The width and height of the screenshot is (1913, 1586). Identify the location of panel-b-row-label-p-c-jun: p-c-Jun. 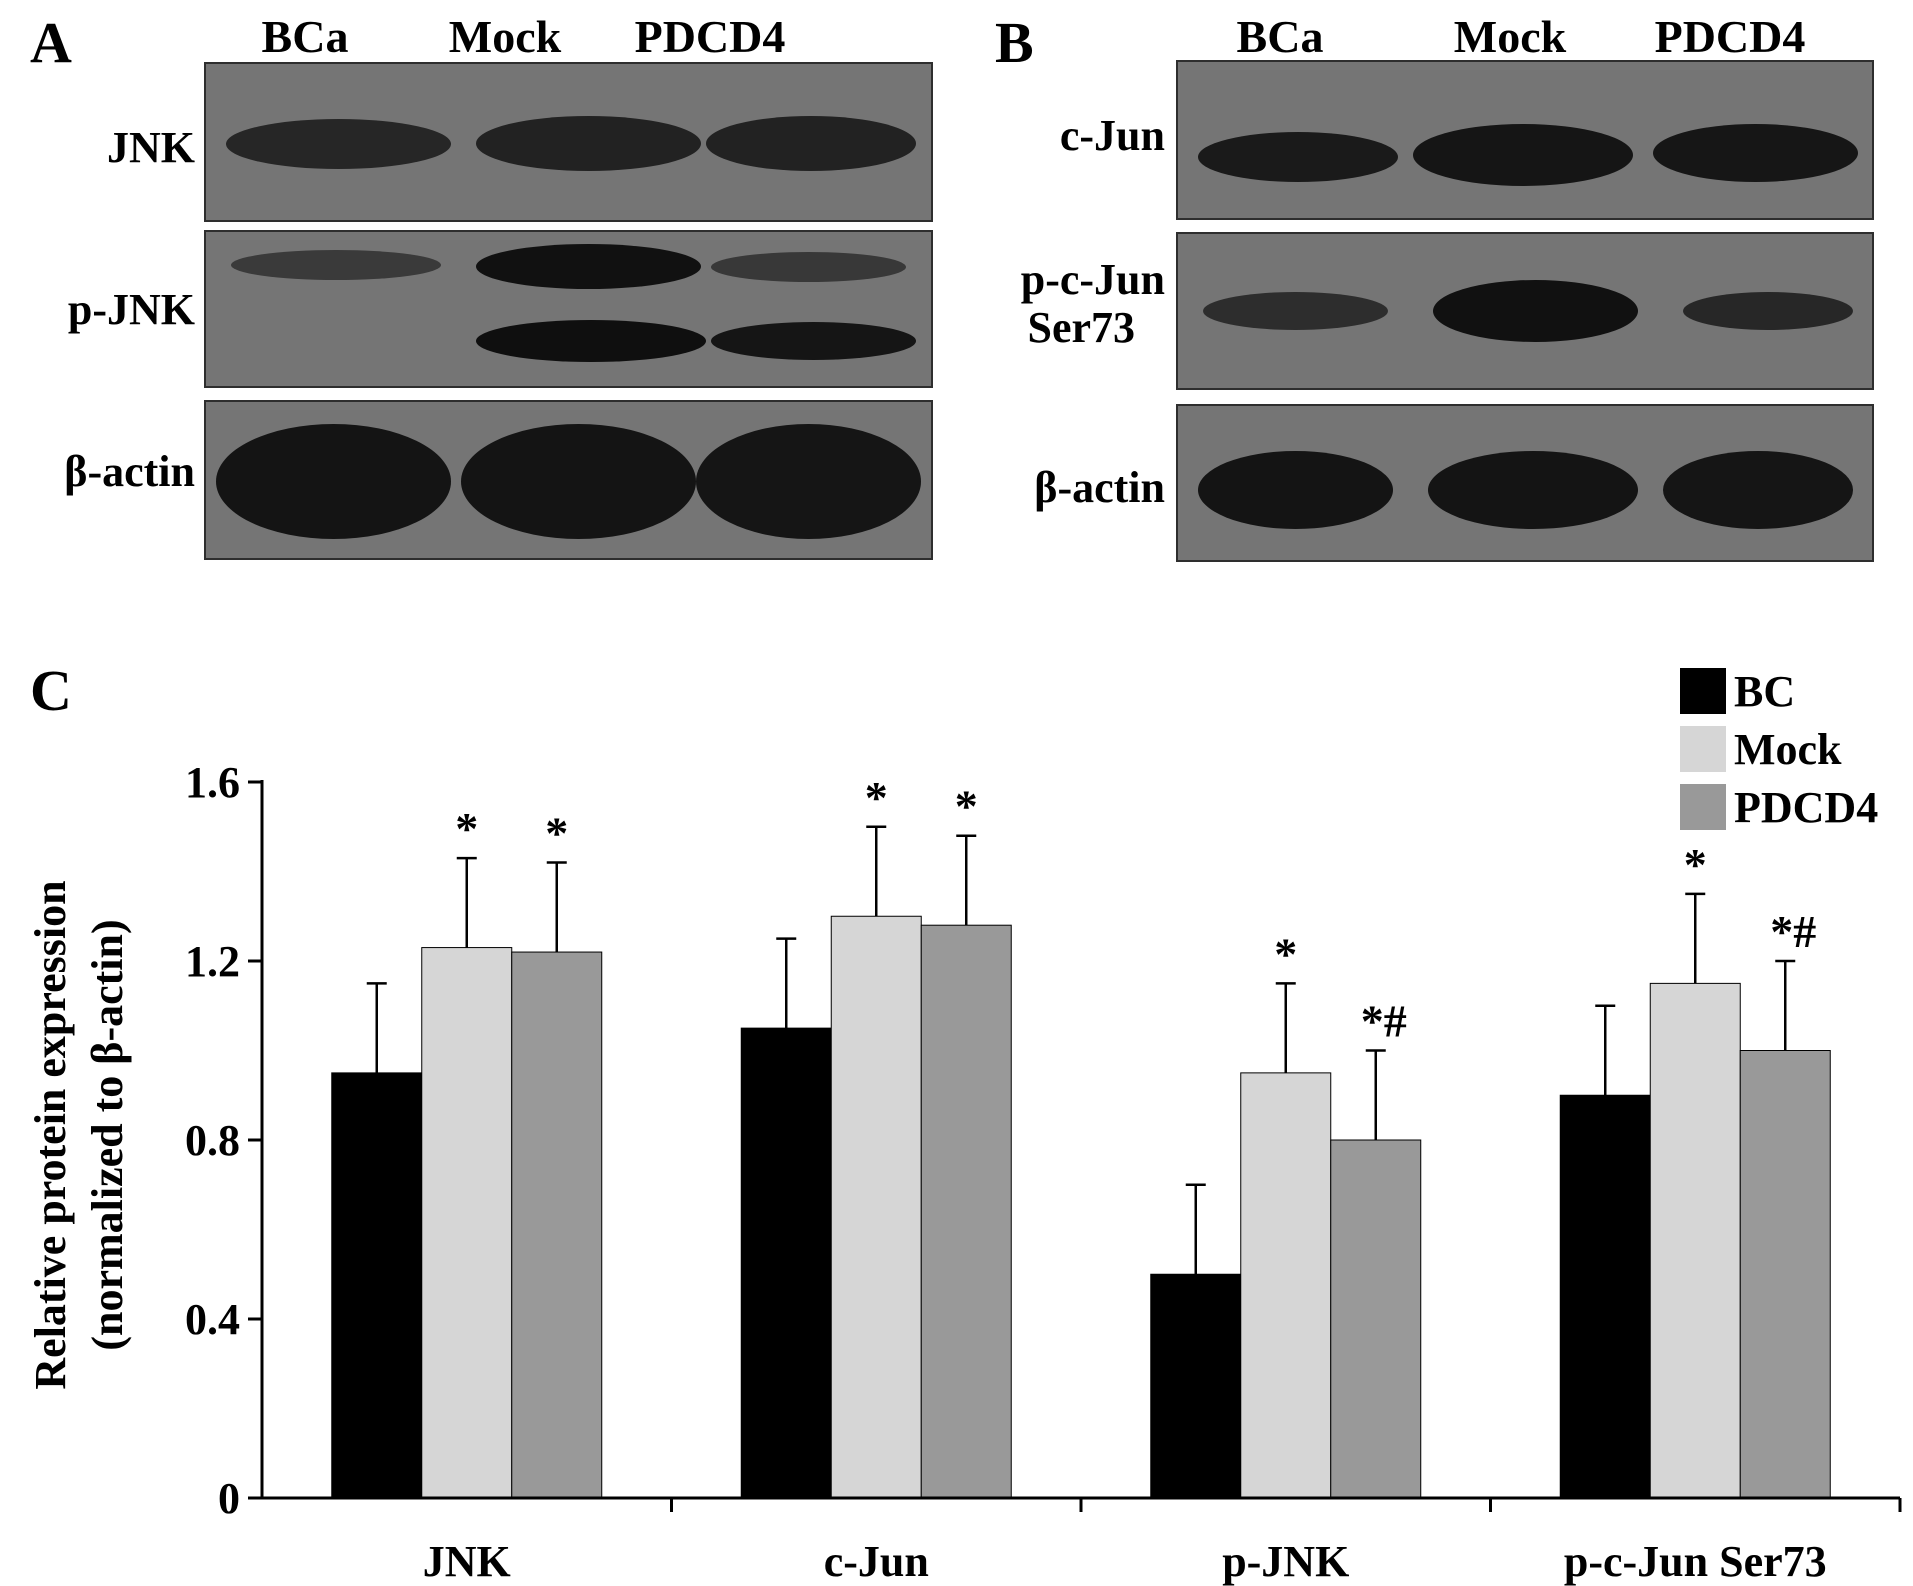
(1092, 279).